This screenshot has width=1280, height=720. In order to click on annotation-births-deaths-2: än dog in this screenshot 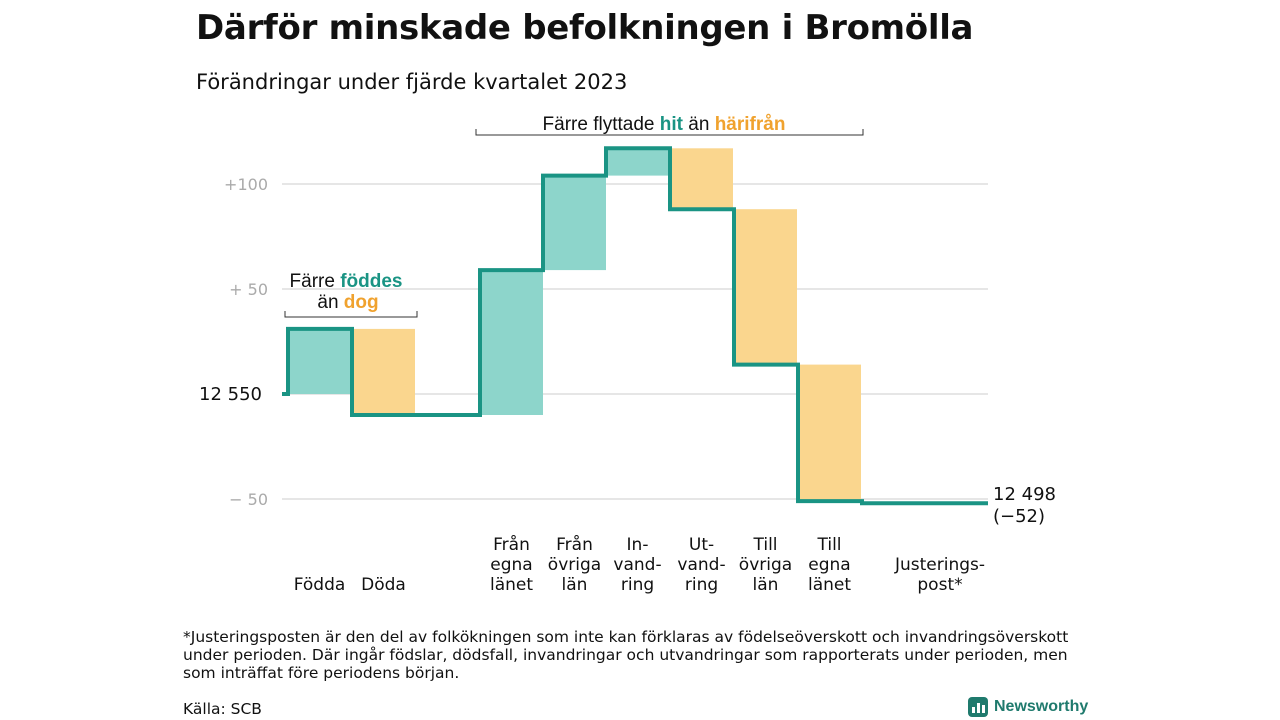, I will do `click(347, 302)`.